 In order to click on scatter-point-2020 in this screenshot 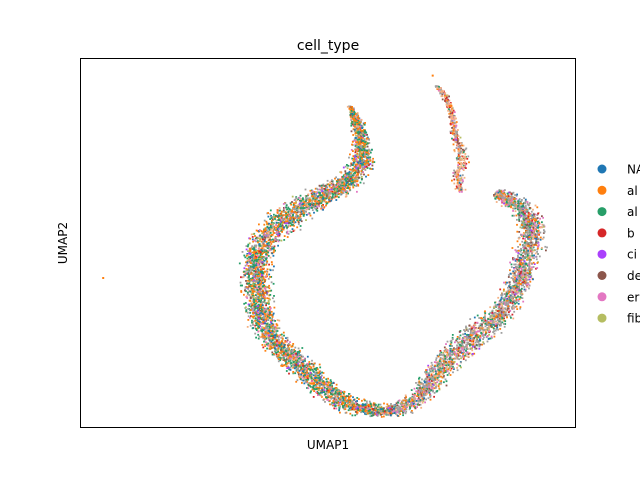, I will do `click(261, 310)`.